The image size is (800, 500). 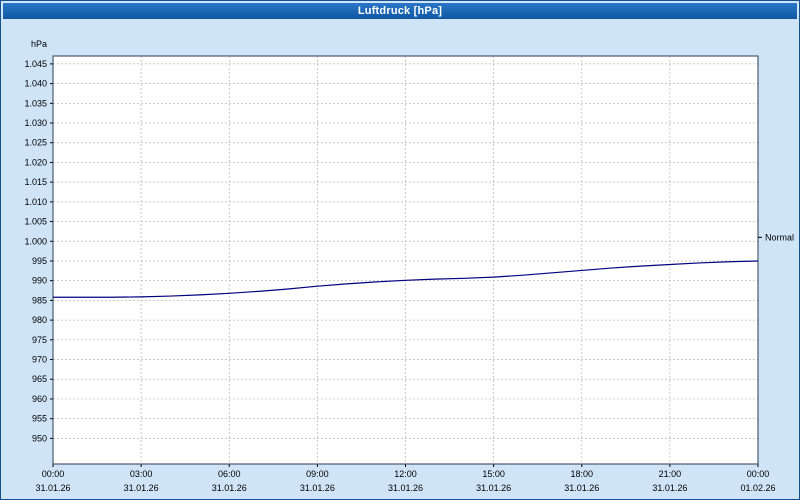 What do you see at coordinates (229, 474) in the screenshot?
I see `x-time-label: 06:00` at bounding box center [229, 474].